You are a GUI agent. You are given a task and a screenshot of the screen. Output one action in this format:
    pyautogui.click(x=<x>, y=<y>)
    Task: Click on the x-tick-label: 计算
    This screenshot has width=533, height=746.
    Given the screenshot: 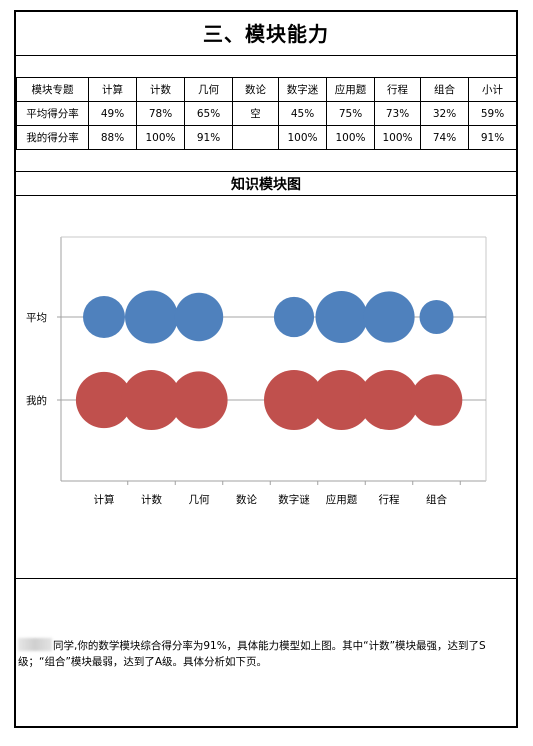 What is the action you would take?
    pyautogui.click(x=104, y=499)
    